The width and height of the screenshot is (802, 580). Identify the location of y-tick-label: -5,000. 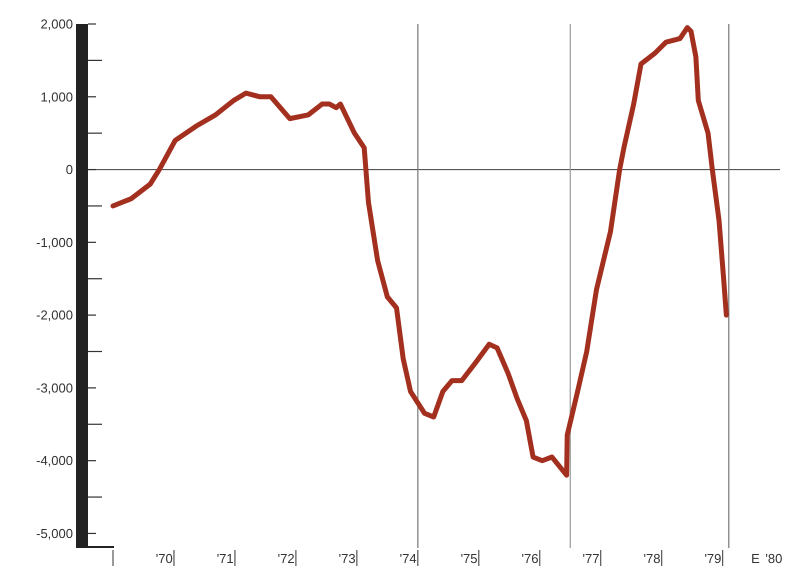
(54, 533).